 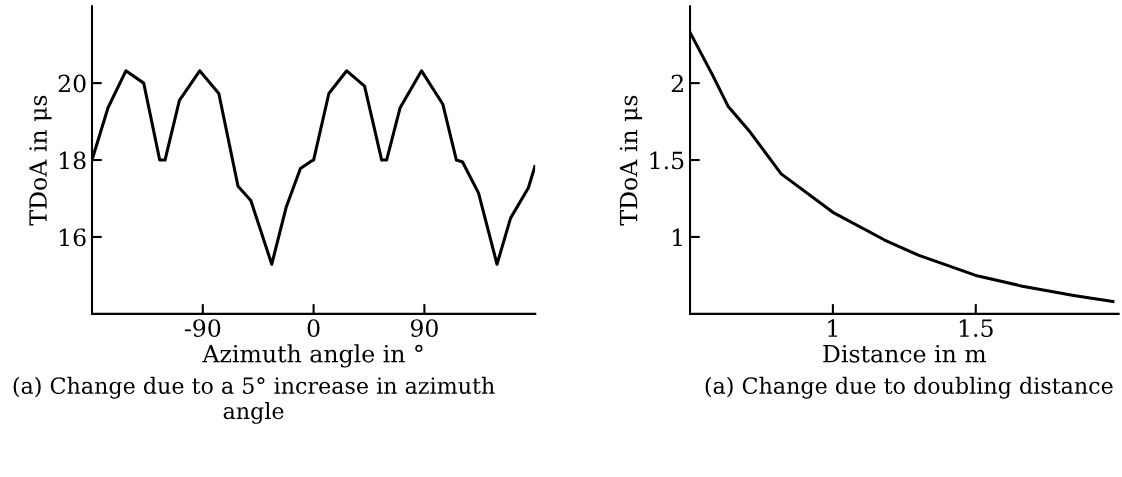 What do you see at coordinates (254, 400) in the screenshot?
I see `text: (a) Change due to a 5° increase in azimuth angle` at bounding box center [254, 400].